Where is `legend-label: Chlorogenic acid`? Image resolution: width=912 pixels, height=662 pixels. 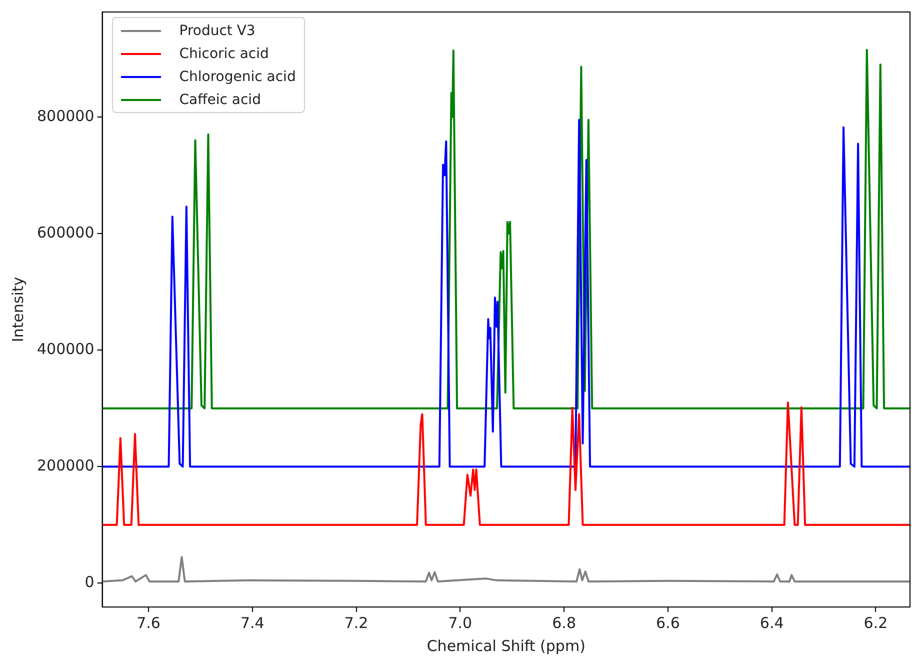 legend-label: Chlorogenic acid is located at coordinates (237, 76).